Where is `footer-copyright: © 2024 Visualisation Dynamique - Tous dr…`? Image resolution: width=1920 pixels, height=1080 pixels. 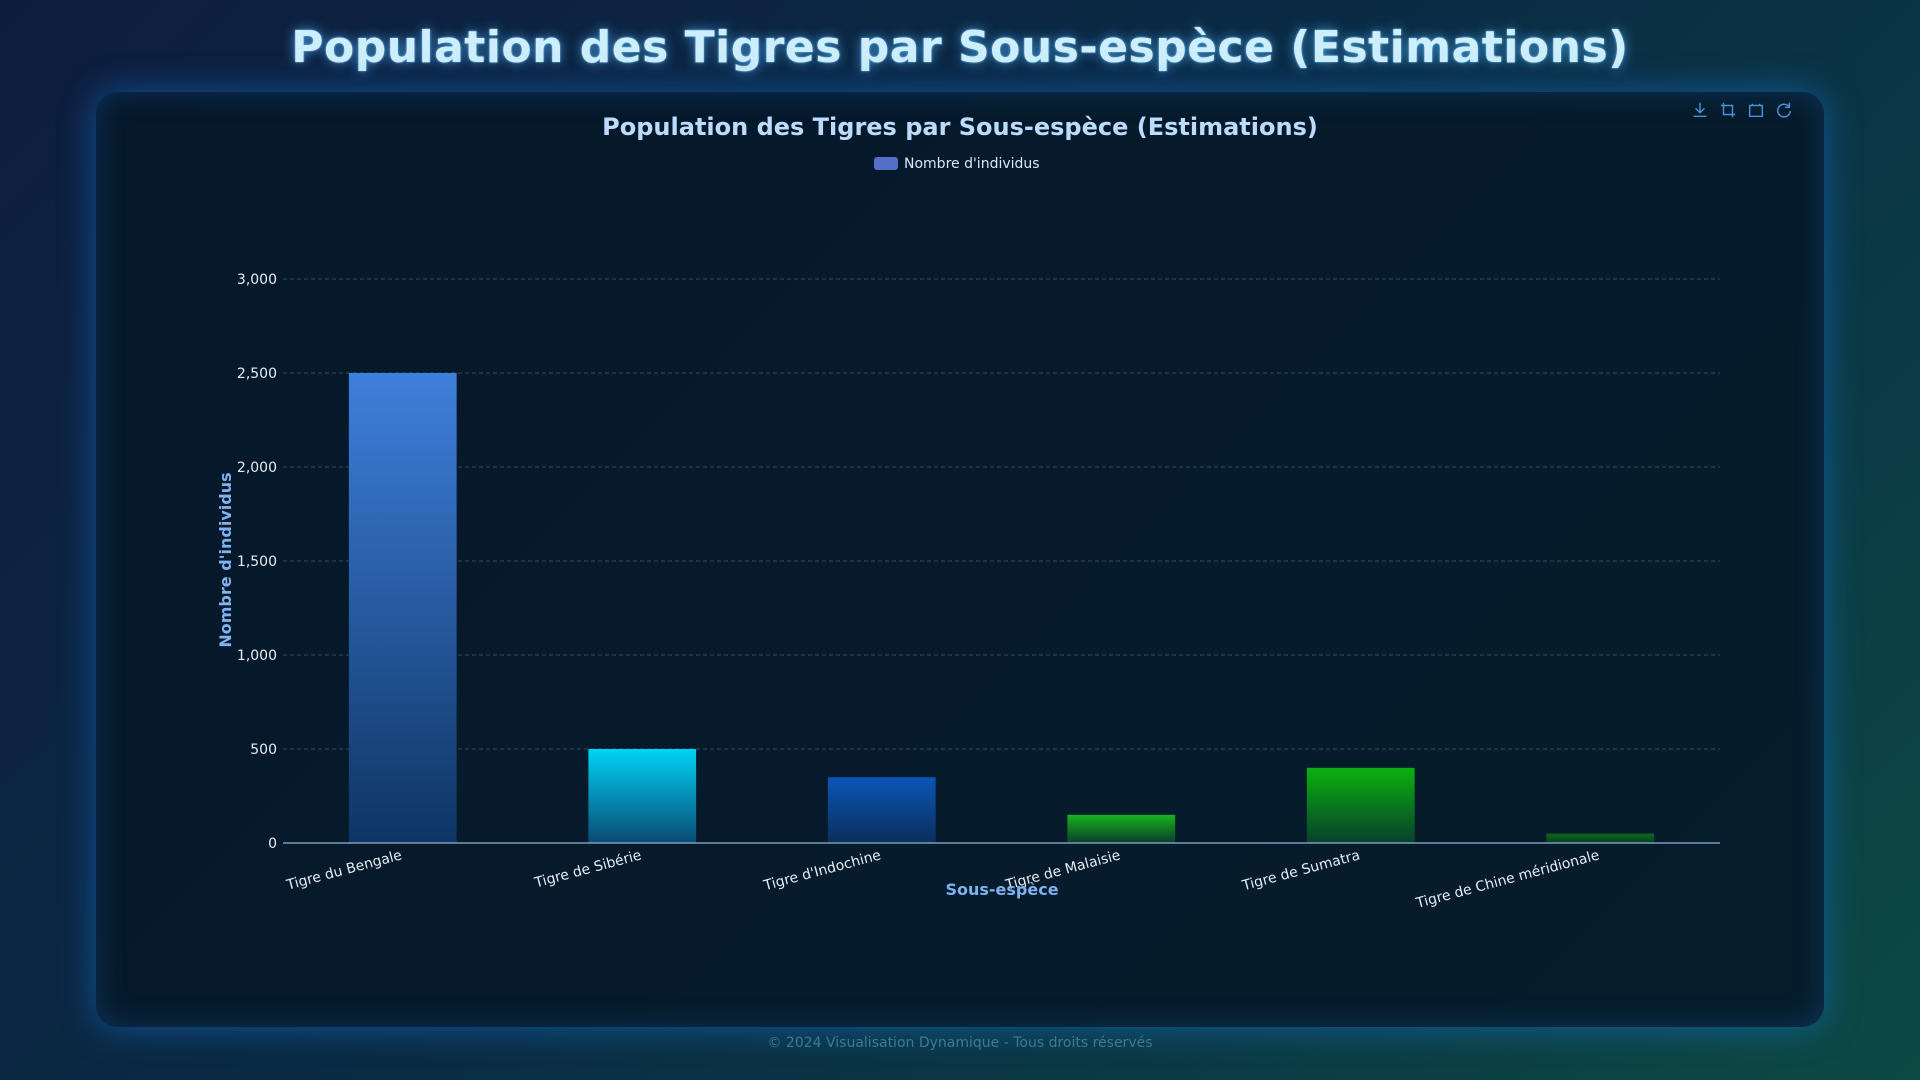 footer-copyright: © 2024 Visualisation Dynamique - Tous dr… is located at coordinates (960, 1043).